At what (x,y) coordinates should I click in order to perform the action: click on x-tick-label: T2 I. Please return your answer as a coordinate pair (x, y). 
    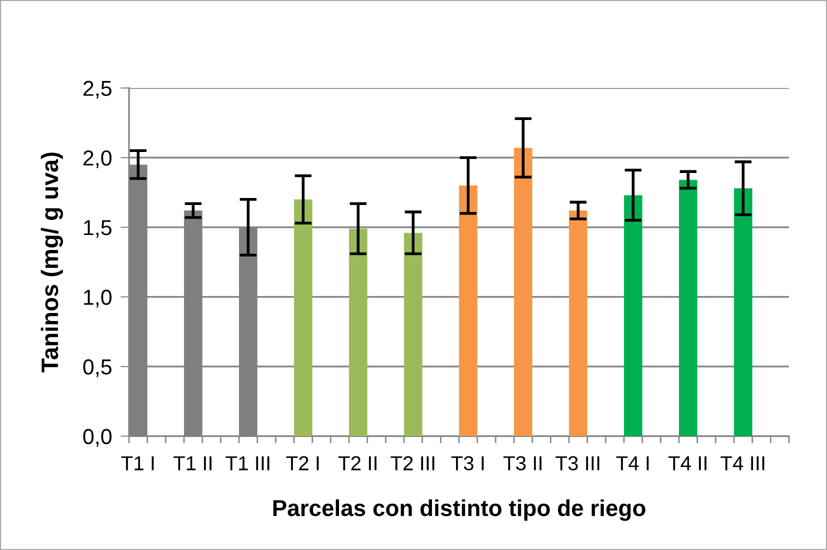
    Looking at the image, I should click on (302, 463).